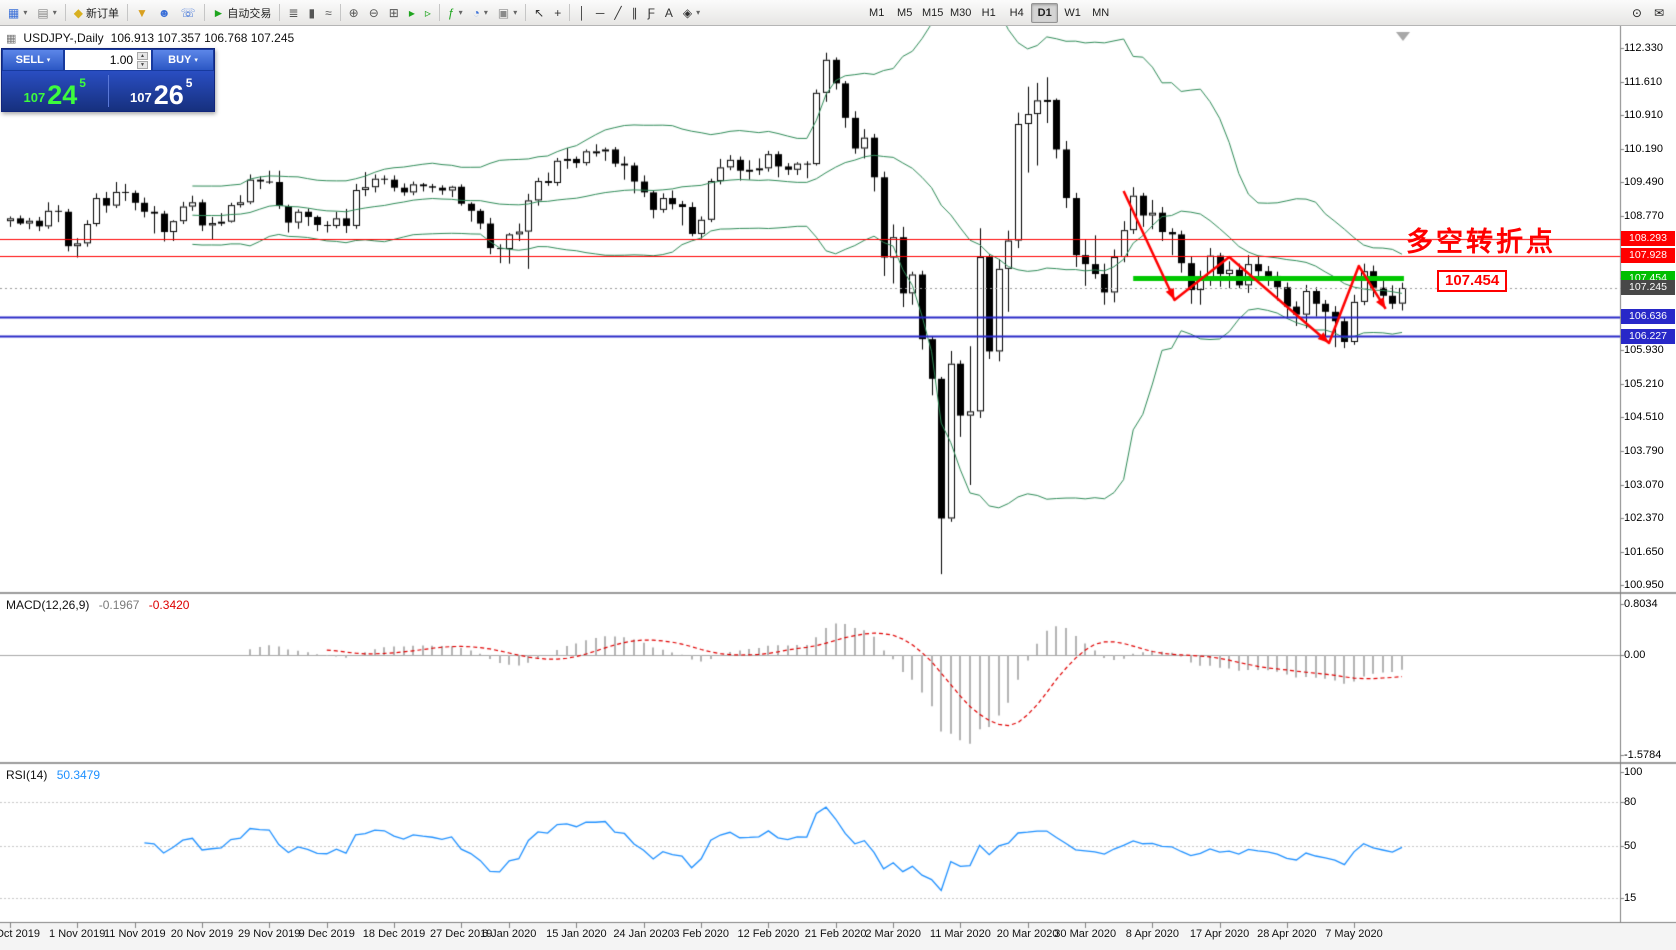  Describe the element at coordinates (183, 60) in the screenshot. I see `buy-button: BUY ▾` at that location.